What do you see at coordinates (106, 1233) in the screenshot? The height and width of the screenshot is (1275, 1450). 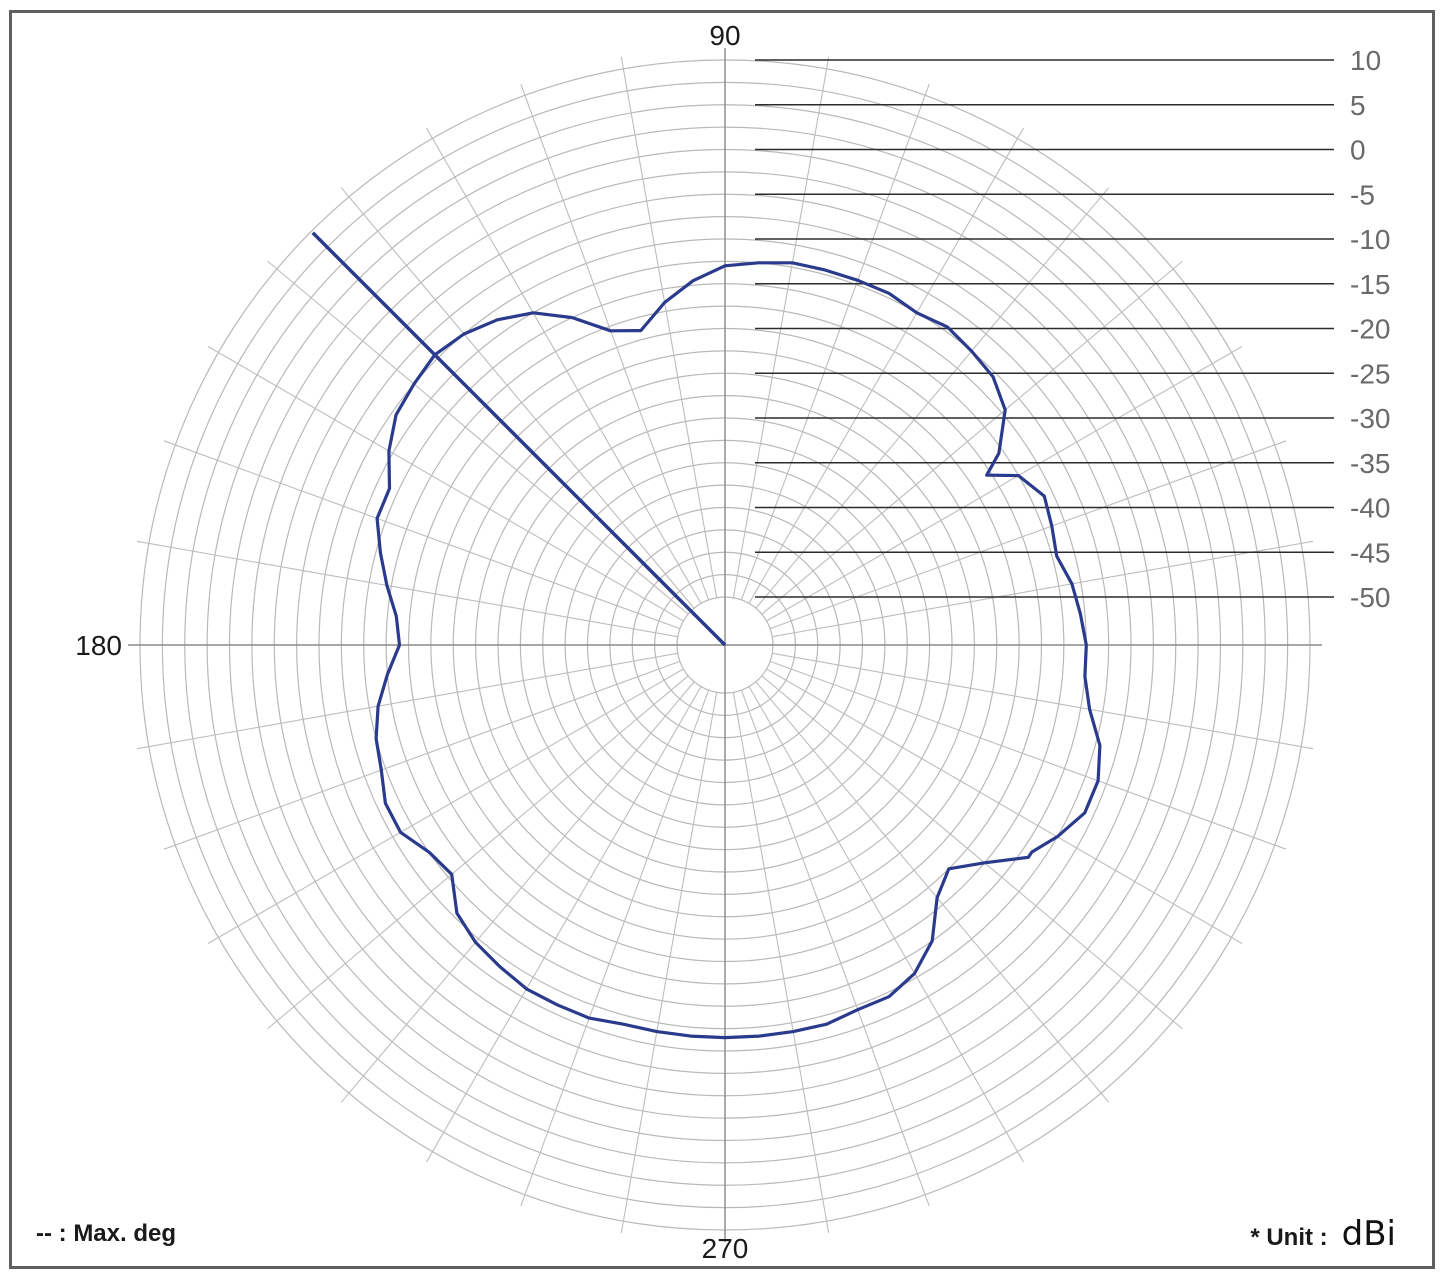 I see `max-deg-legend: -- : Max. deg` at bounding box center [106, 1233].